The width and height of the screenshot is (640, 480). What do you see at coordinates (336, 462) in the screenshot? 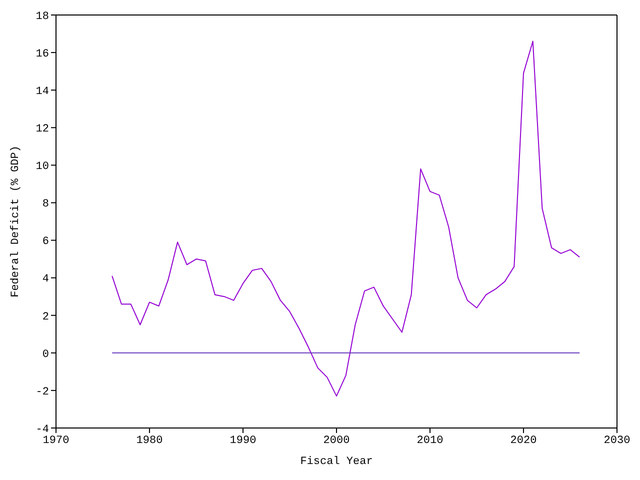
I see `x-axis-title: Fiscal Year` at bounding box center [336, 462].